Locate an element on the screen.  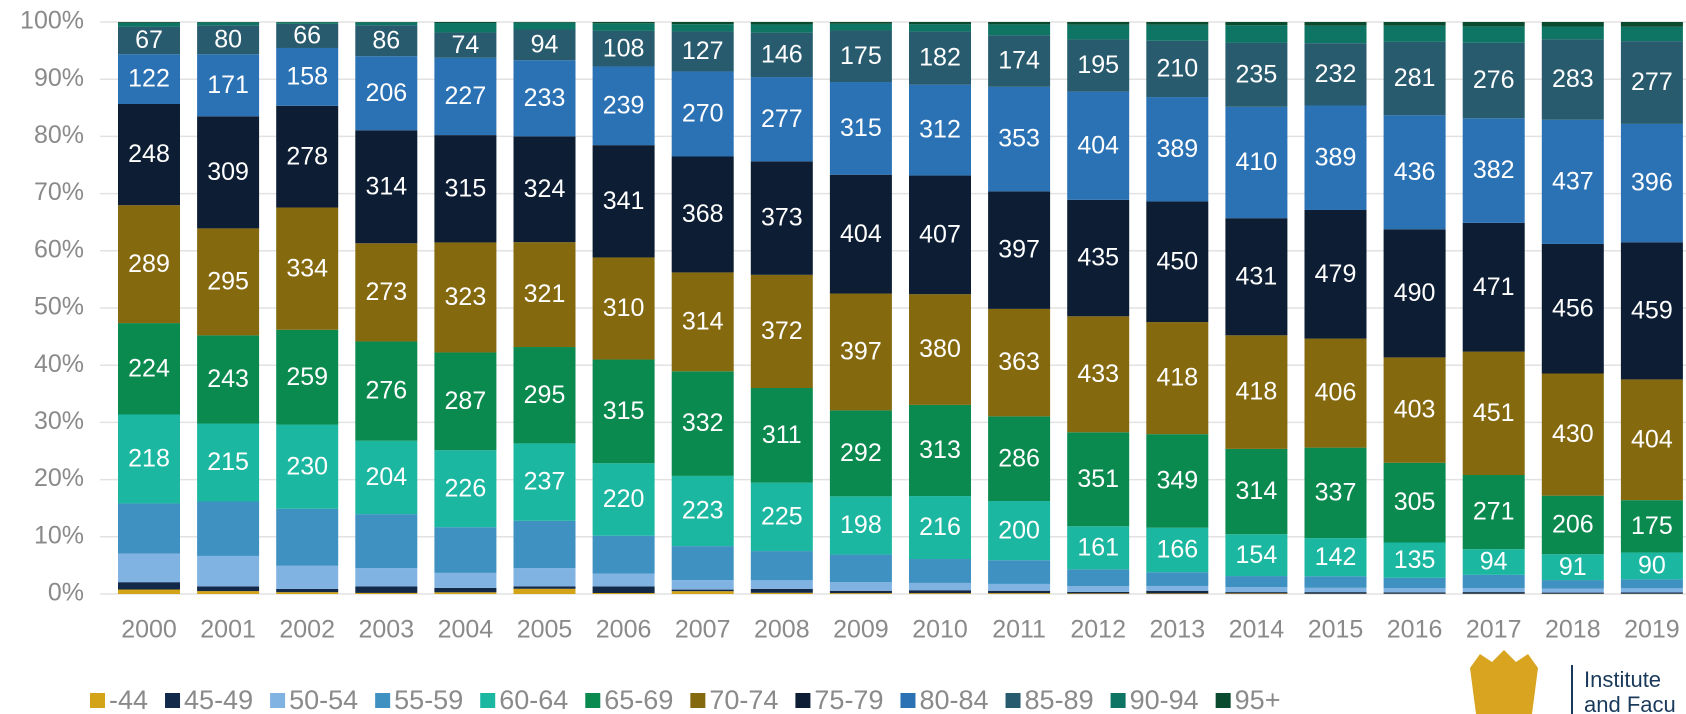
data-label: 471 is located at coordinates (1494, 287).